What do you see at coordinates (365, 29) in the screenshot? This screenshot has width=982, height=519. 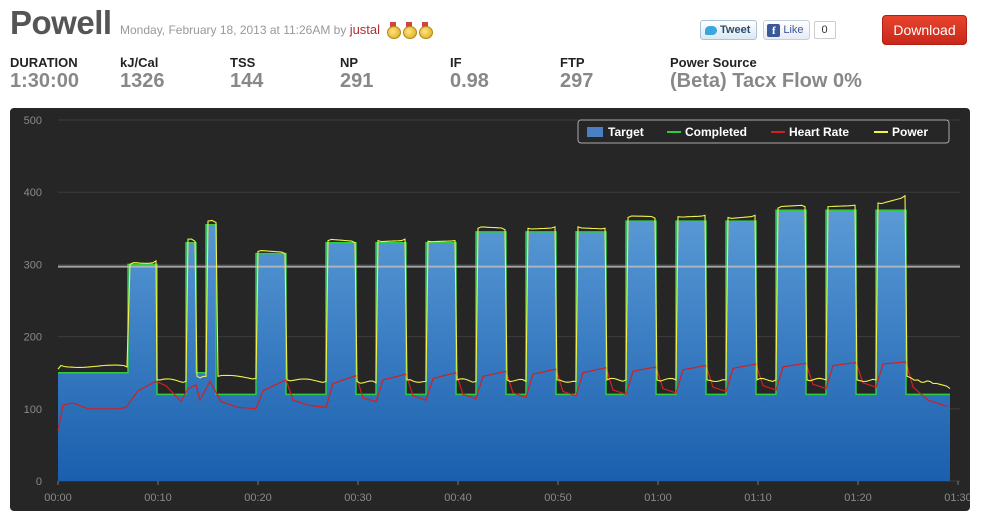 I see `user-link: justal` at bounding box center [365, 29].